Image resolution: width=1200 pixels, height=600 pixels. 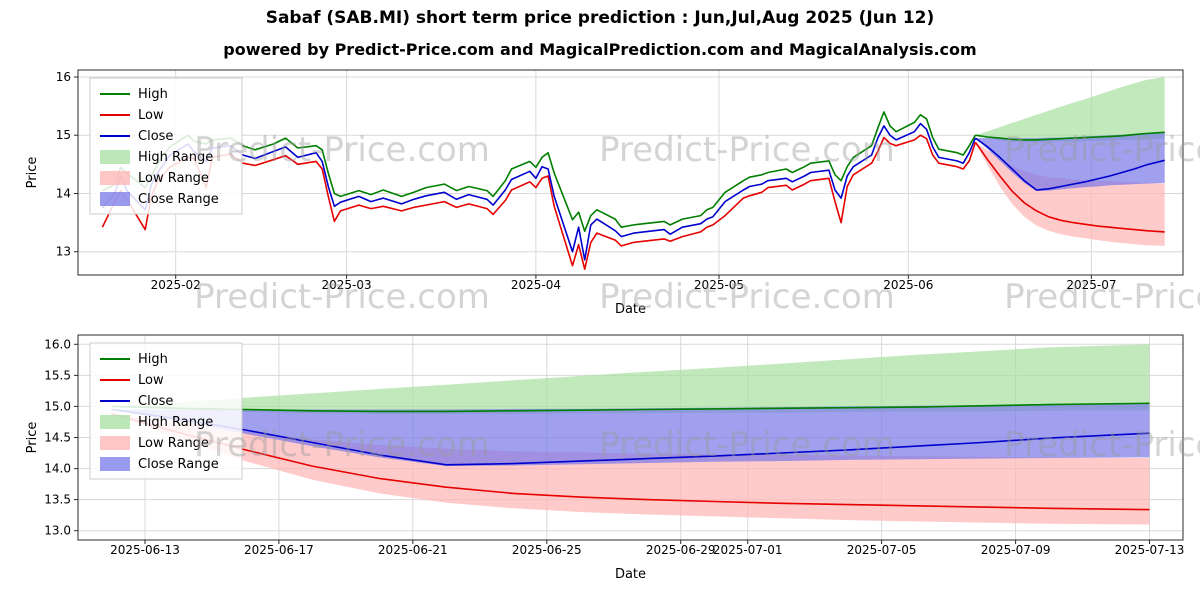 What do you see at coordinates (57, 406) in the screenshot?
I see `y-tick-label: 15.0` at bounding box center [57, 406].